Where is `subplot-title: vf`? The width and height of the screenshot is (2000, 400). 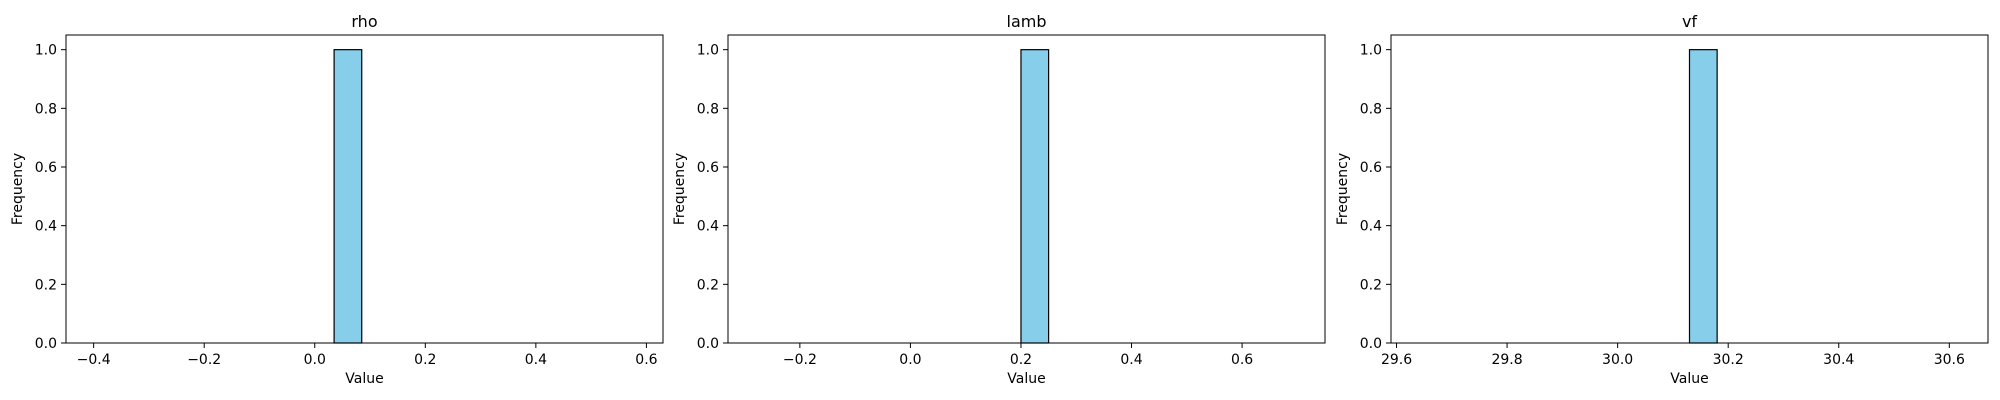 subplot-title: vf is located at coordinates (1689, 21).